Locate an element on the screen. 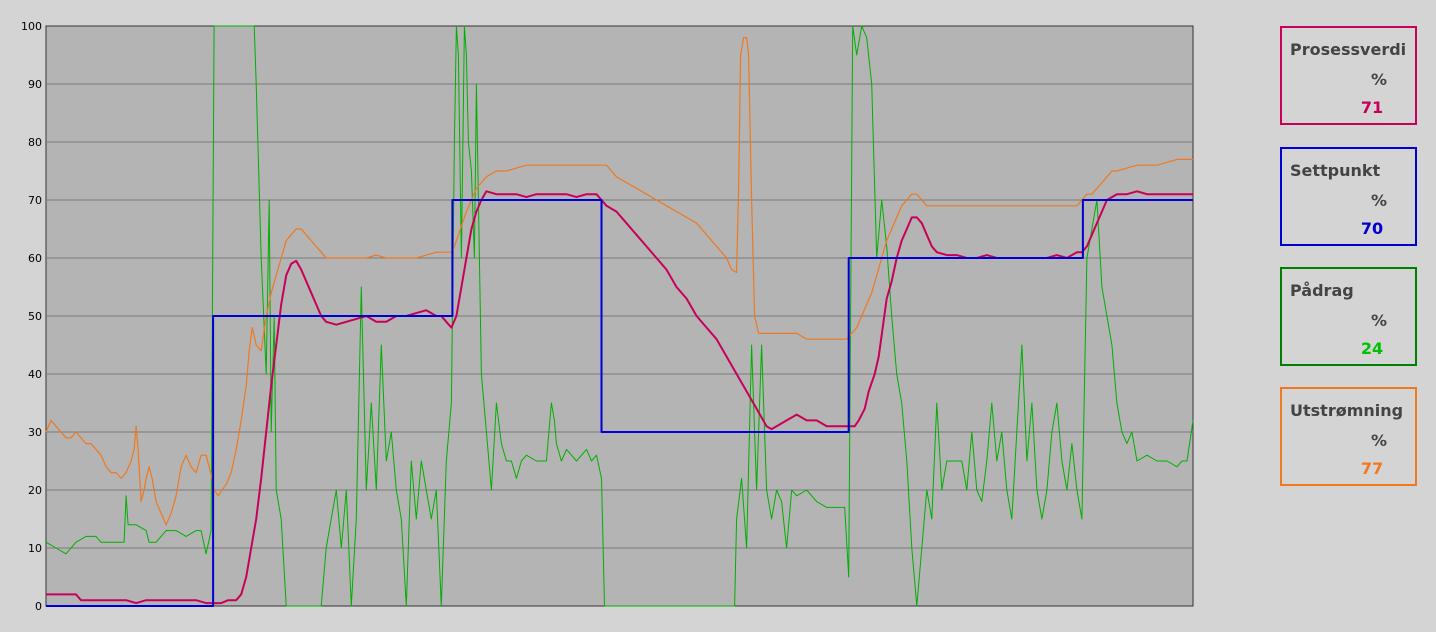 The height and width of the screenshot is (632, 1436). y-tick-label: 0 is located at coordinates (38, 606).